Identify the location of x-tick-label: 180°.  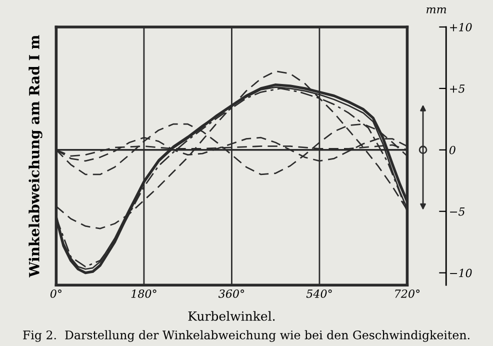
(143, 293).